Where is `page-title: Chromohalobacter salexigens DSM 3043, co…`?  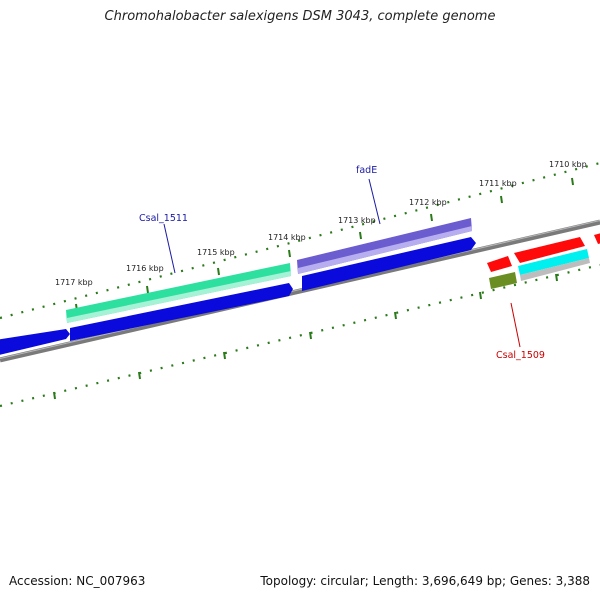
page-title: Chromohalobacter salexigens DSM 3043, co… is located at coordinates (300, 16).